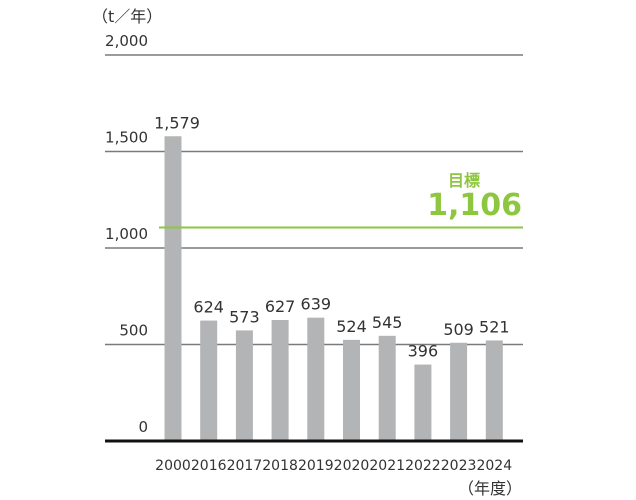 This screenshot has width=636, height=500. Describe the element at coordinates (280, 466) in the screenshot. I see `x-tick-label: 2018` at that location.